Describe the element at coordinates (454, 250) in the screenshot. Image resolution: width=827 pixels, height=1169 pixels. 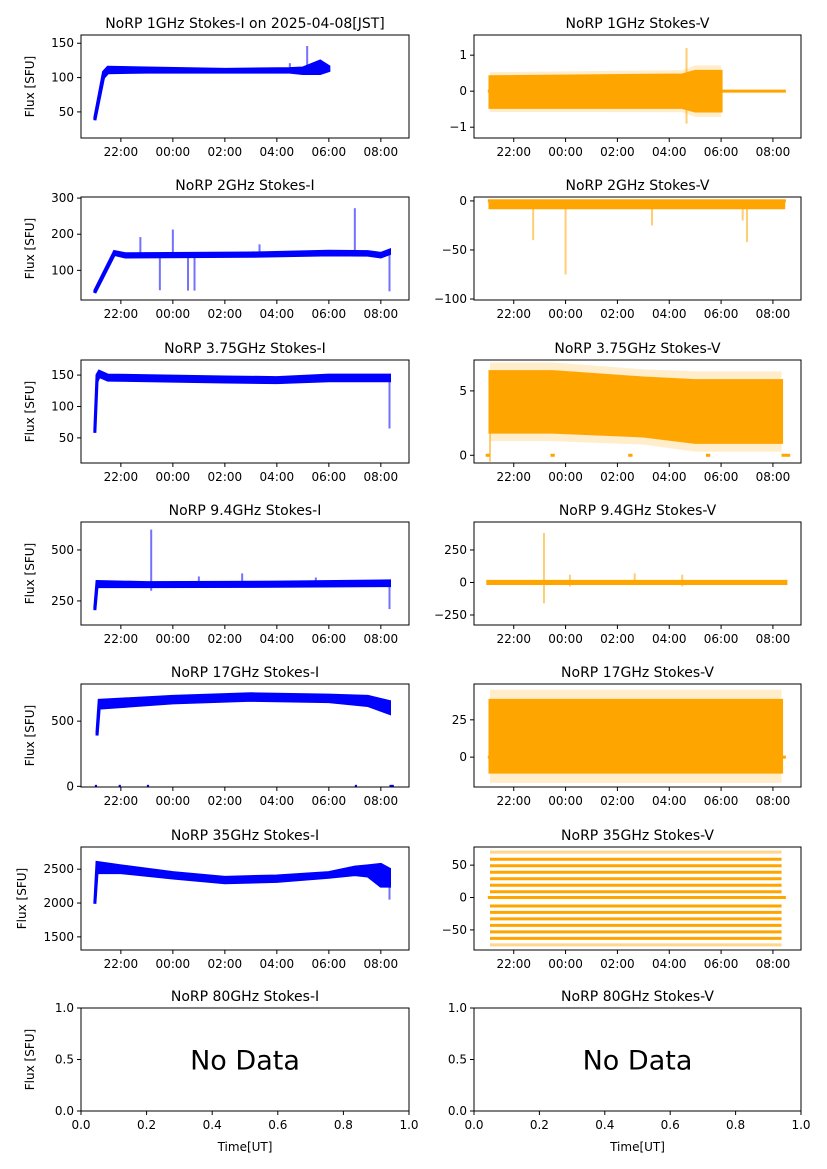
I see `y-tick-label: −50` at that location.